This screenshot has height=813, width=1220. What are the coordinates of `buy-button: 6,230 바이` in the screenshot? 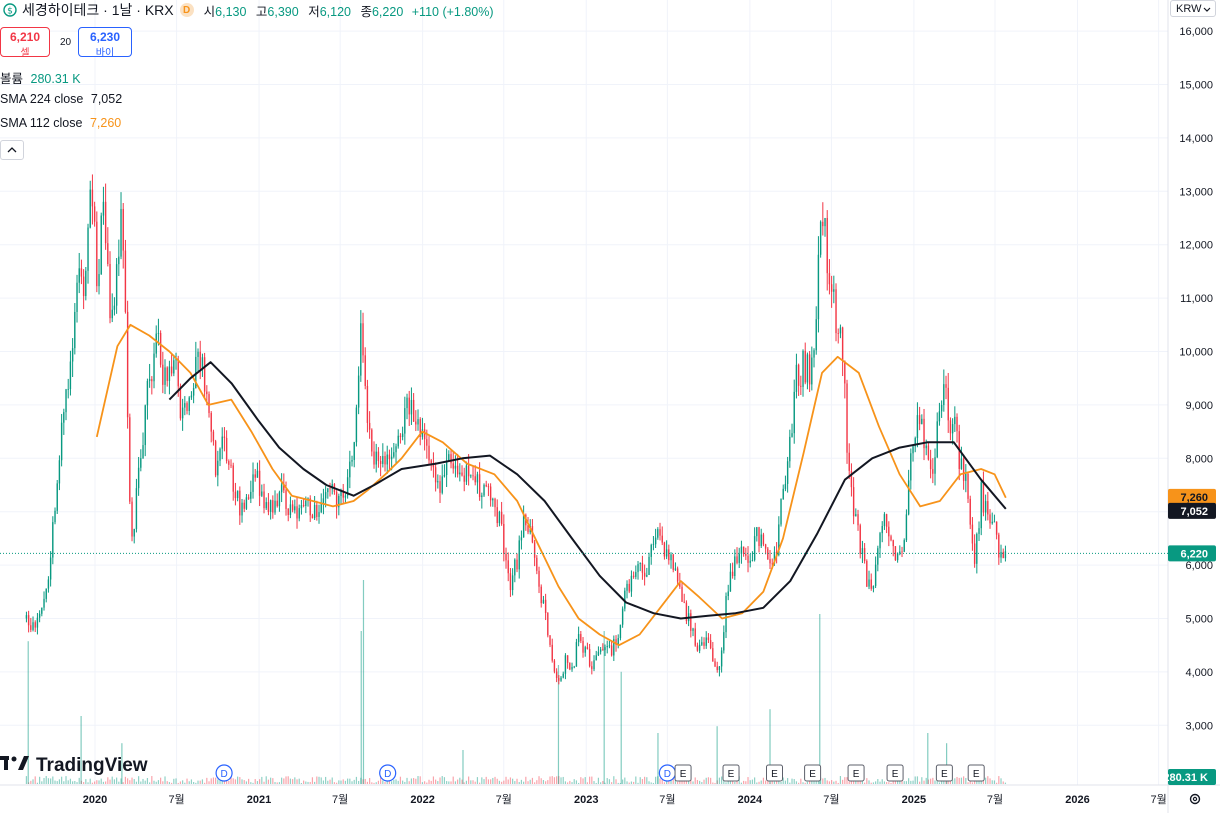 It's located at (105, 43).